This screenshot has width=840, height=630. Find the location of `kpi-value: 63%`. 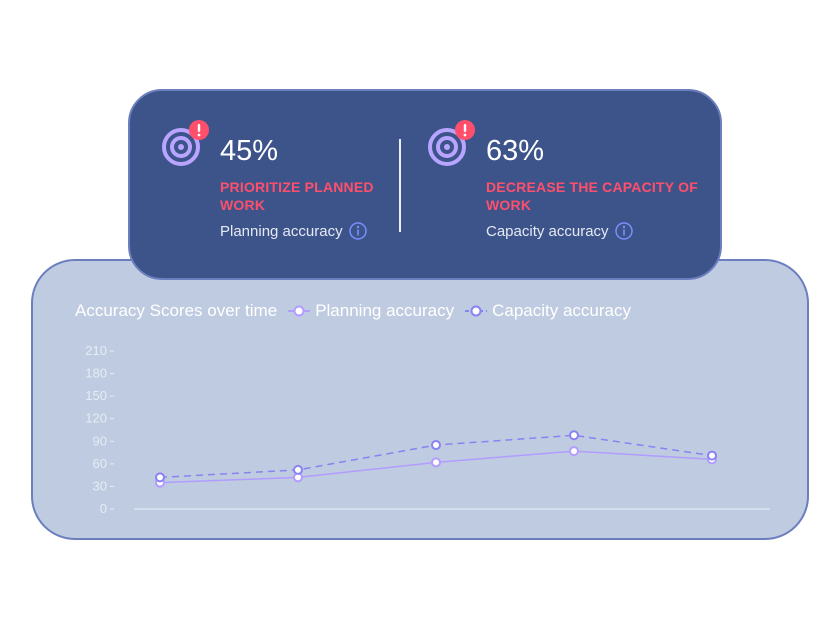

kpi-value: 63% is located at coordinates (515, 151).